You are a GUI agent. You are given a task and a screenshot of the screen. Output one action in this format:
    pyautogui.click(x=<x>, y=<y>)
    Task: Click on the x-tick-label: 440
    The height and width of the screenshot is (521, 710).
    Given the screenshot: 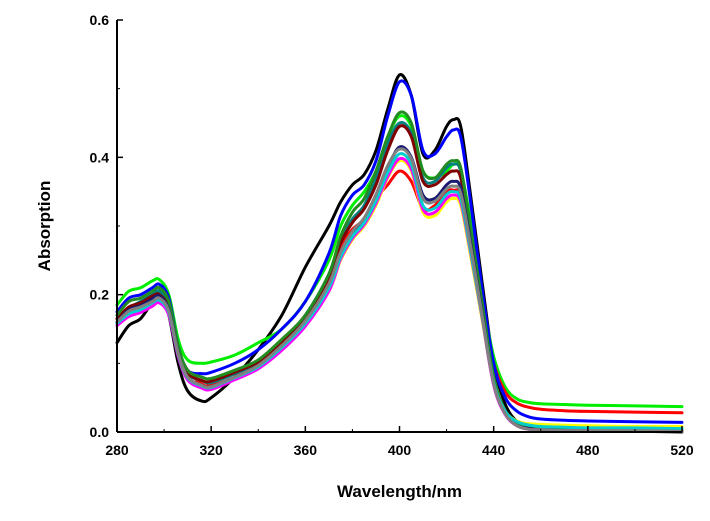 What is the action you would take?
    pyautogui.click(x=494, y=450)
    